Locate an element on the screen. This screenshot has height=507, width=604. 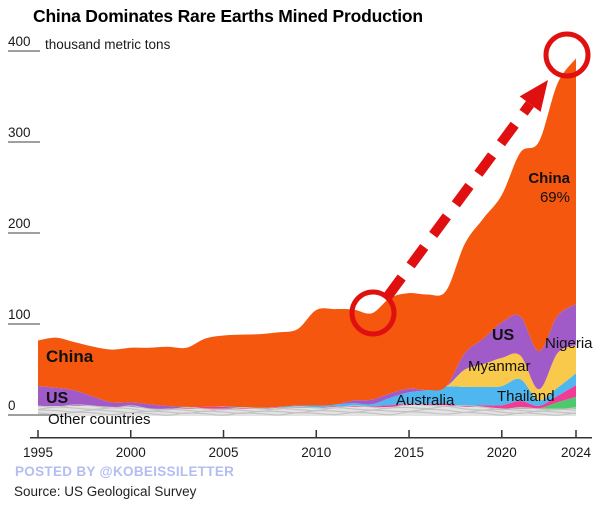
y-tick-label-400: 400 is located at coordinates (24, 43).